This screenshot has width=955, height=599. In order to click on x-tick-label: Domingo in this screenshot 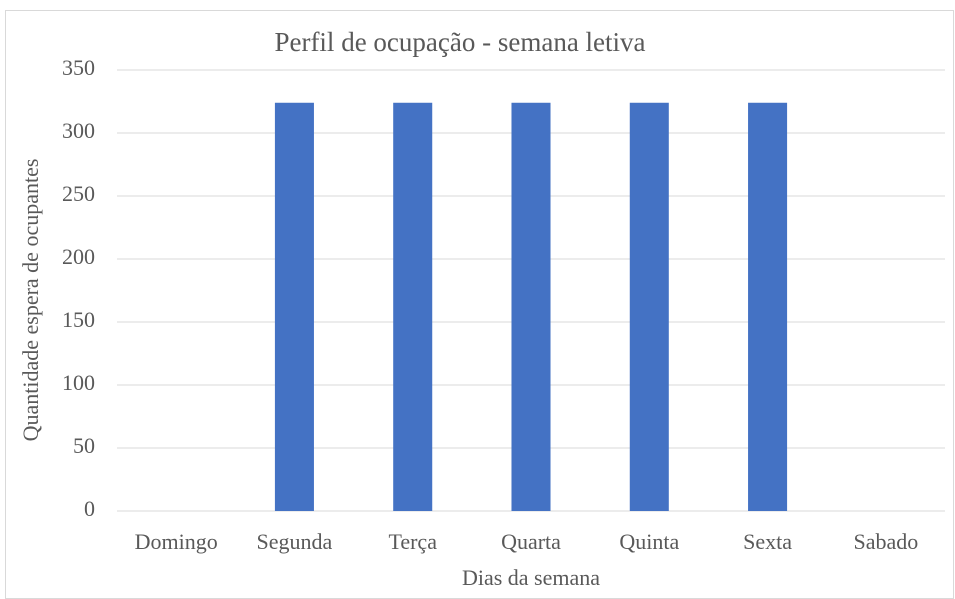, I will do `click(176, 541)`.